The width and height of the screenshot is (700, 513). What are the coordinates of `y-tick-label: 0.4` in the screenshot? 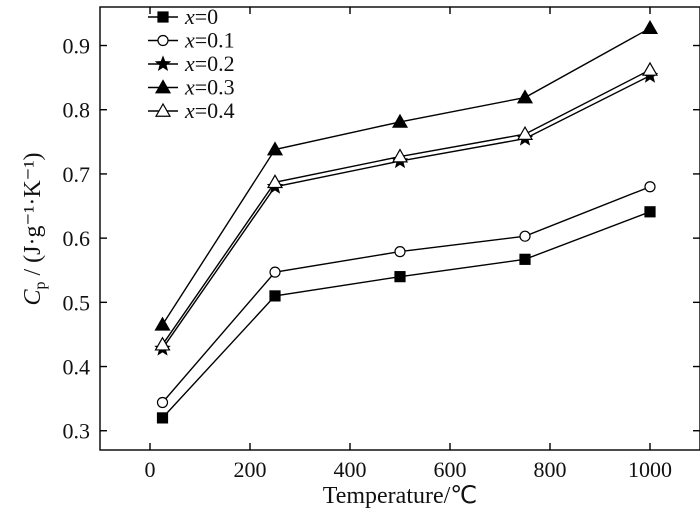 It's located at (77, 367).